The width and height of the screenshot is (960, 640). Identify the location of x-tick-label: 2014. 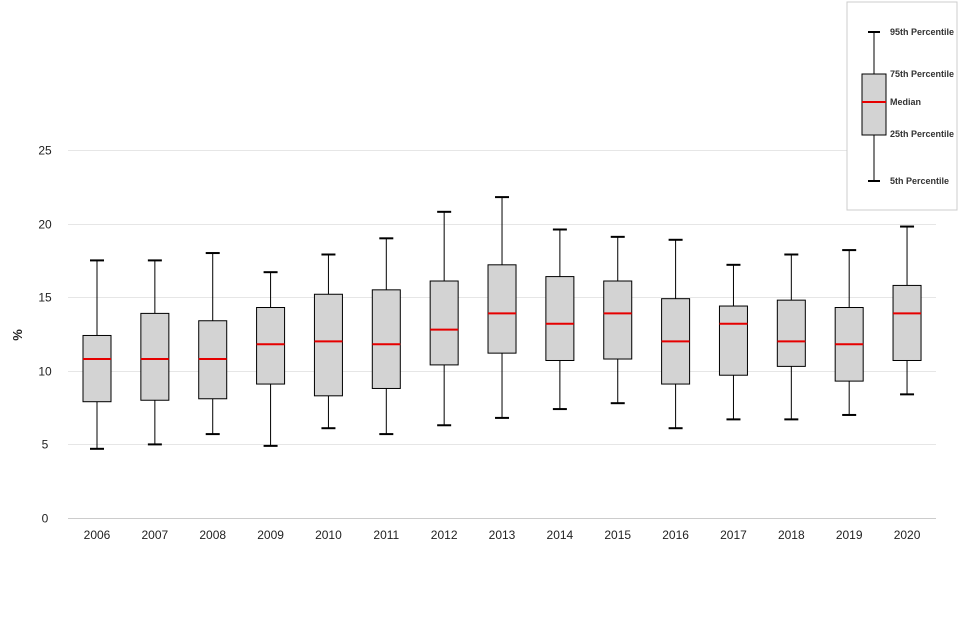
(560, 535).